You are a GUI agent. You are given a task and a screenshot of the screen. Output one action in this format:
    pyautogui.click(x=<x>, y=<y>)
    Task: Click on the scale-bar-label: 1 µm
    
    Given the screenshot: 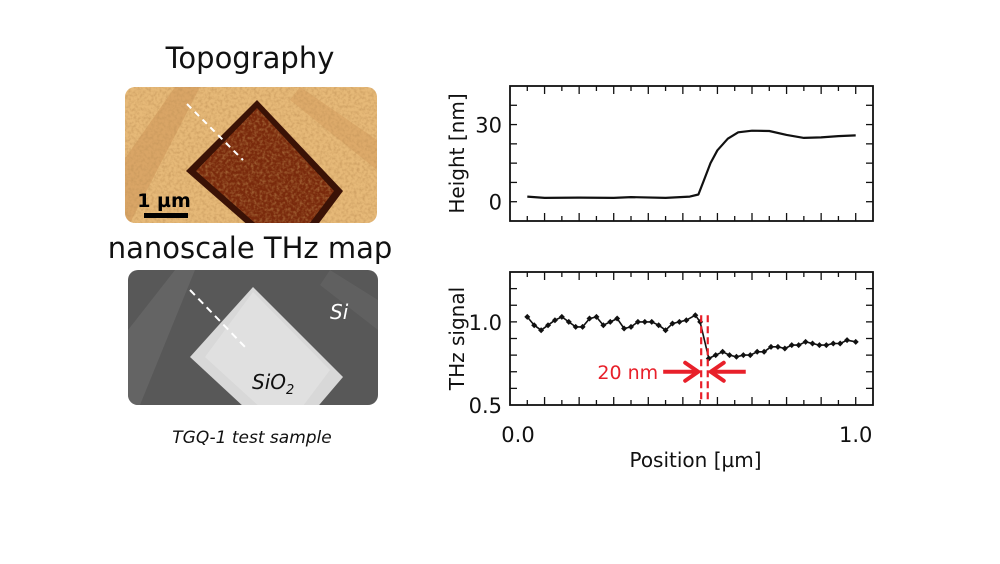 What is the action you would take?
    pyautogui.click(x=164, y=201)
    